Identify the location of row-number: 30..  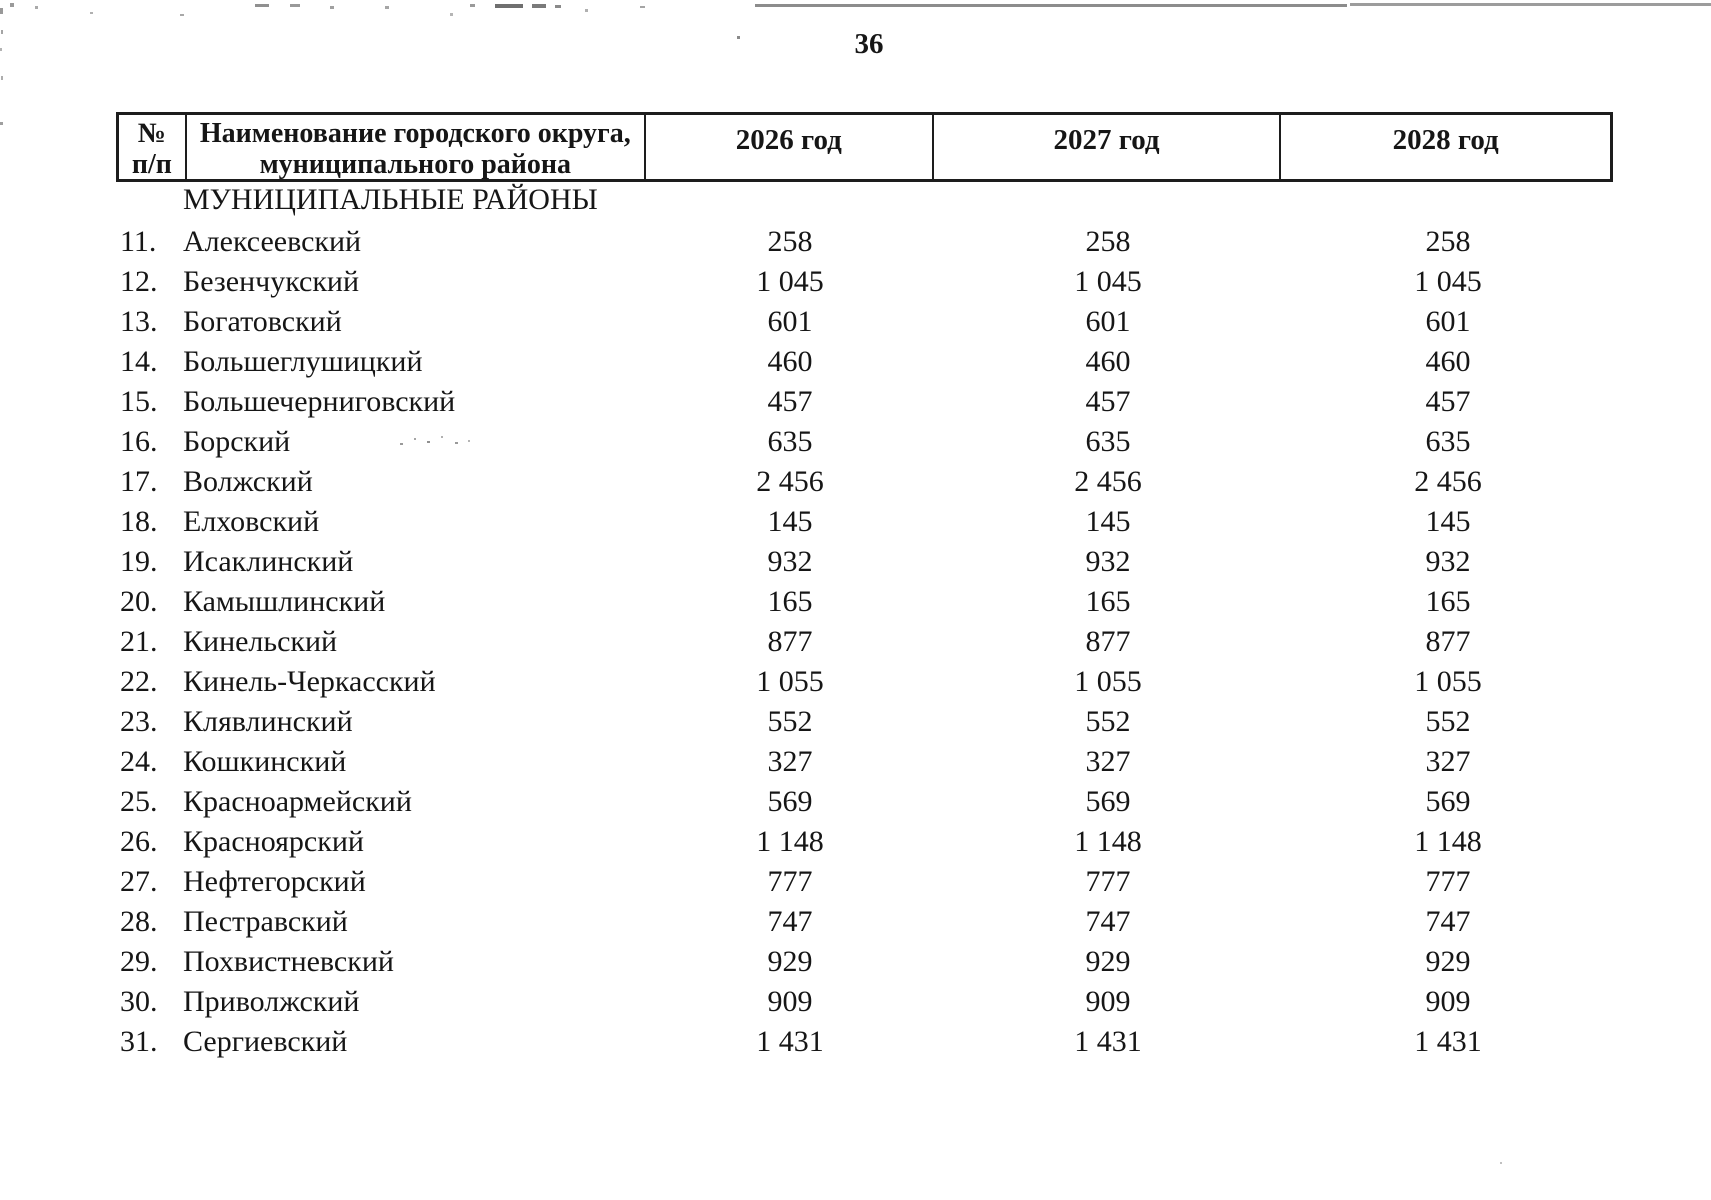
(139, 1001).